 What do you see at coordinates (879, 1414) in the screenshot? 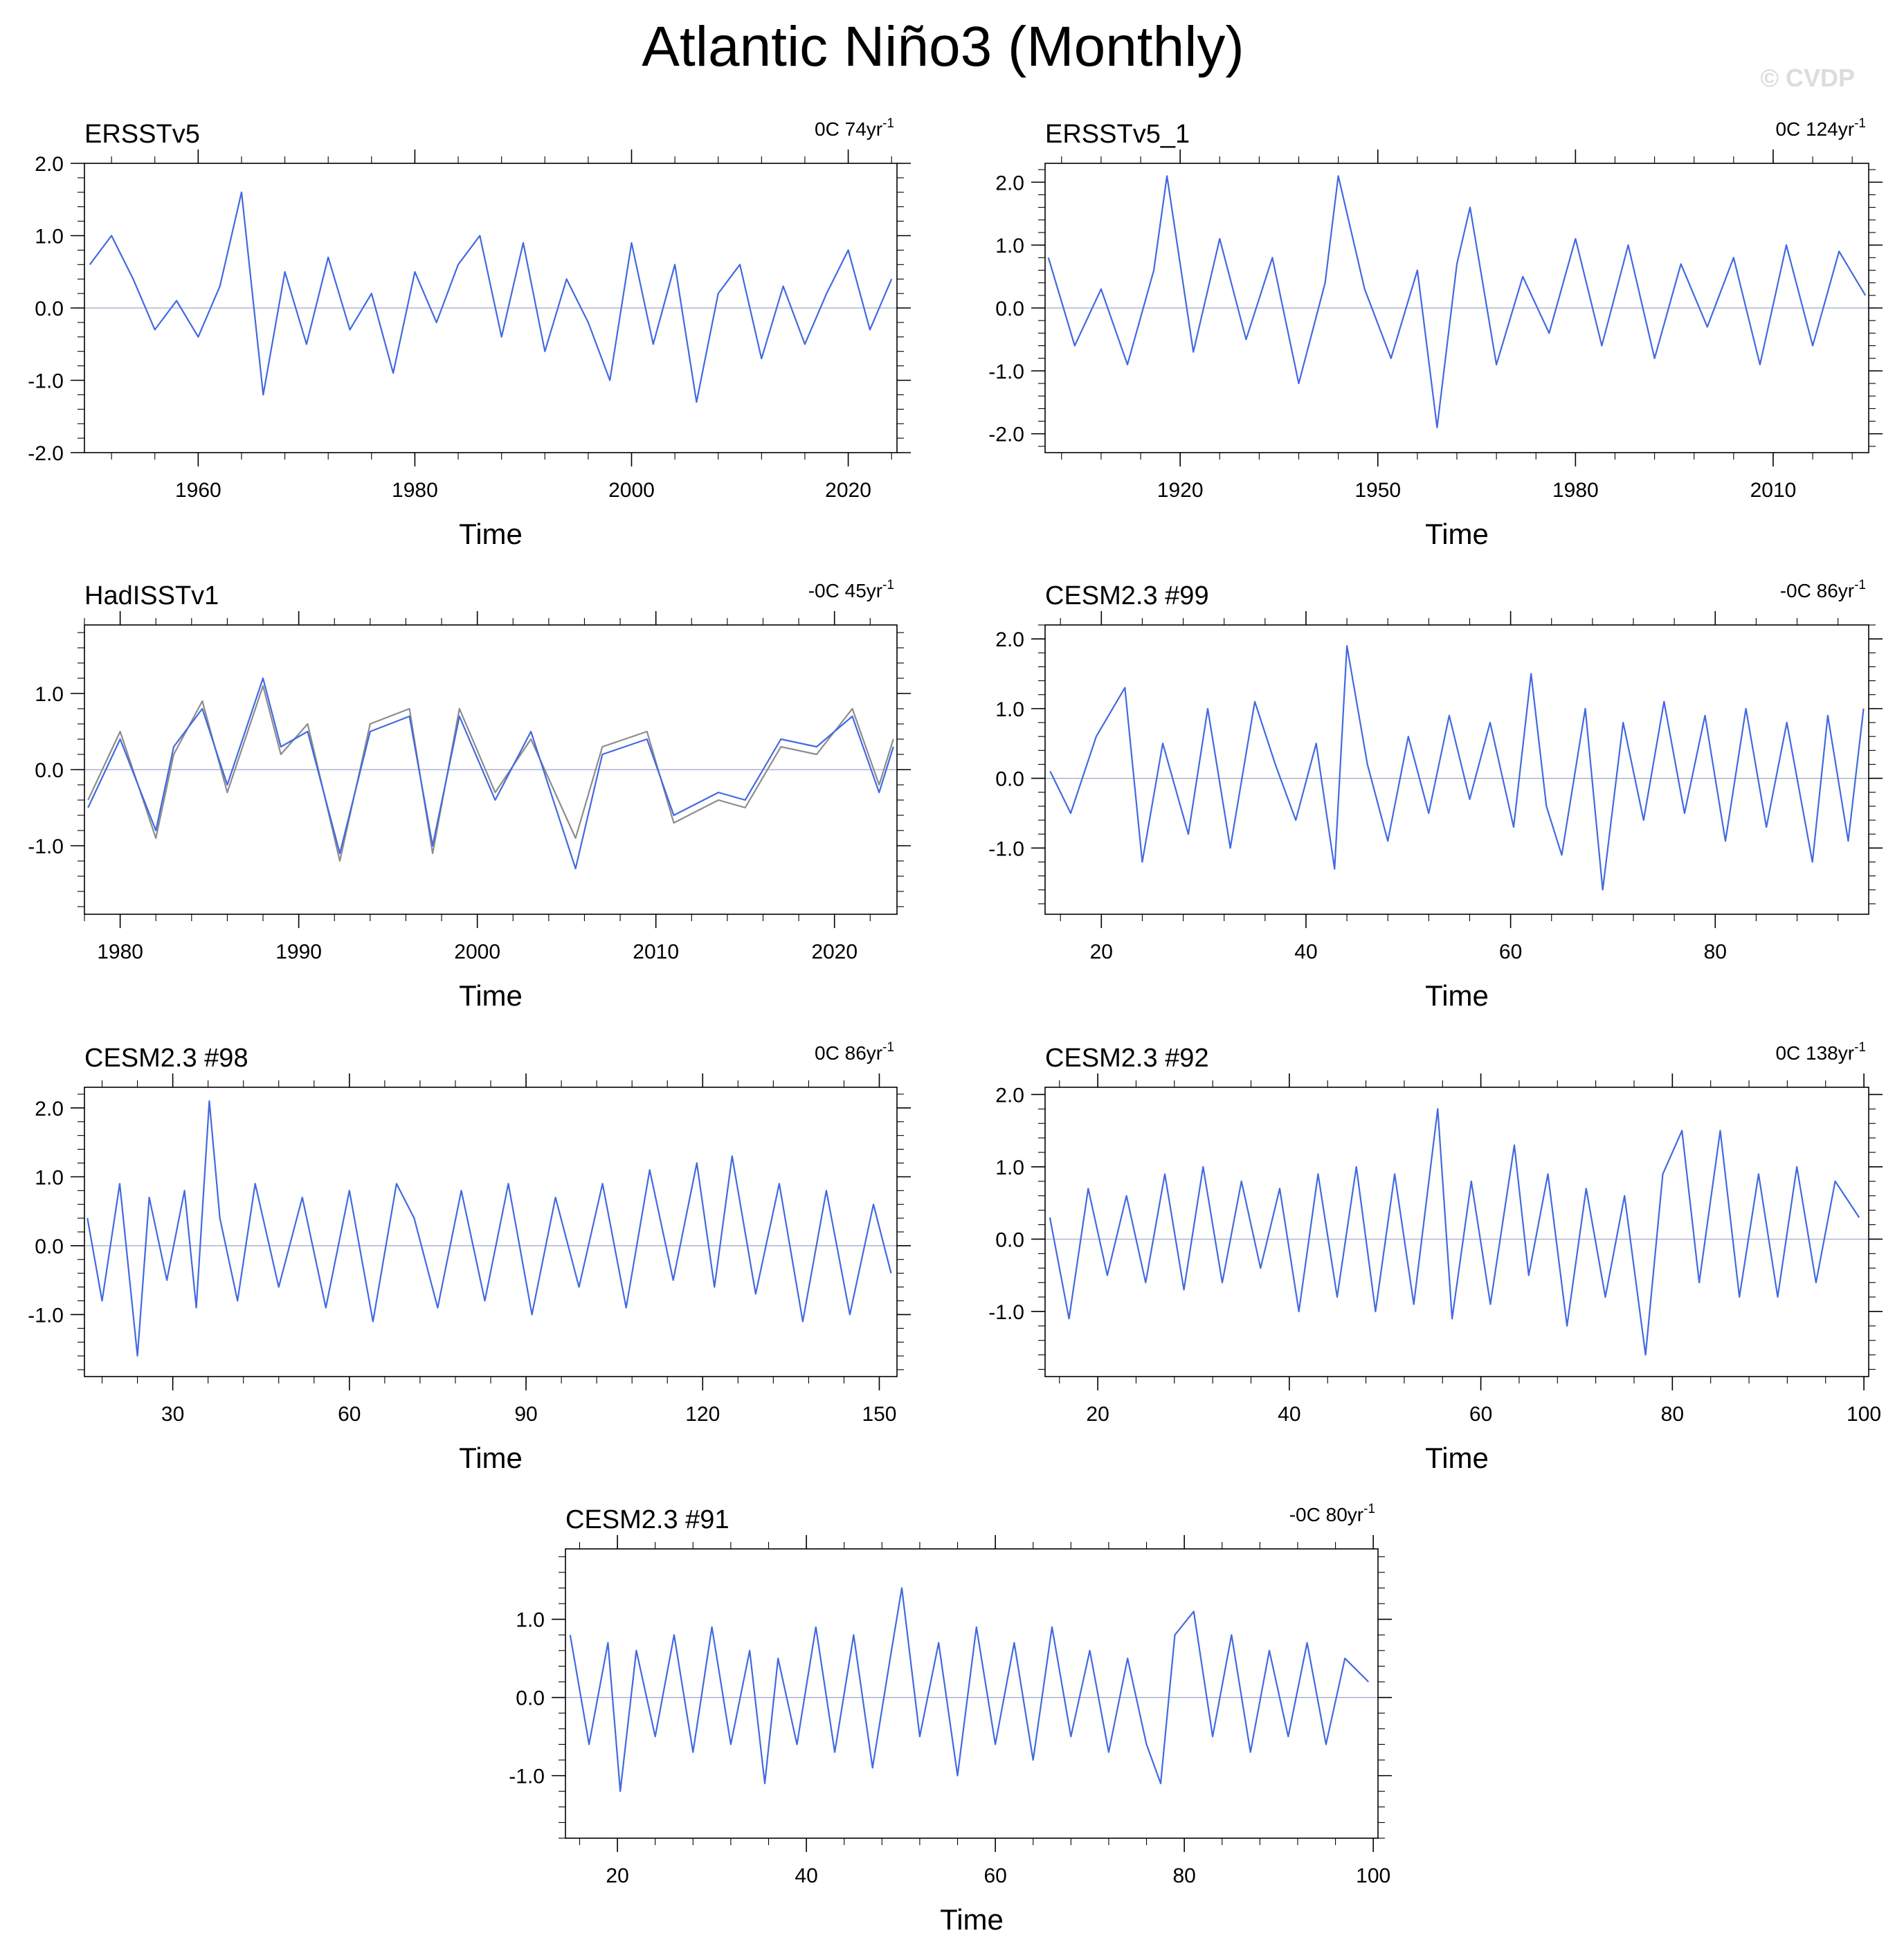
I see `x-tick-label: 150` at bounding box center [879, 1414].